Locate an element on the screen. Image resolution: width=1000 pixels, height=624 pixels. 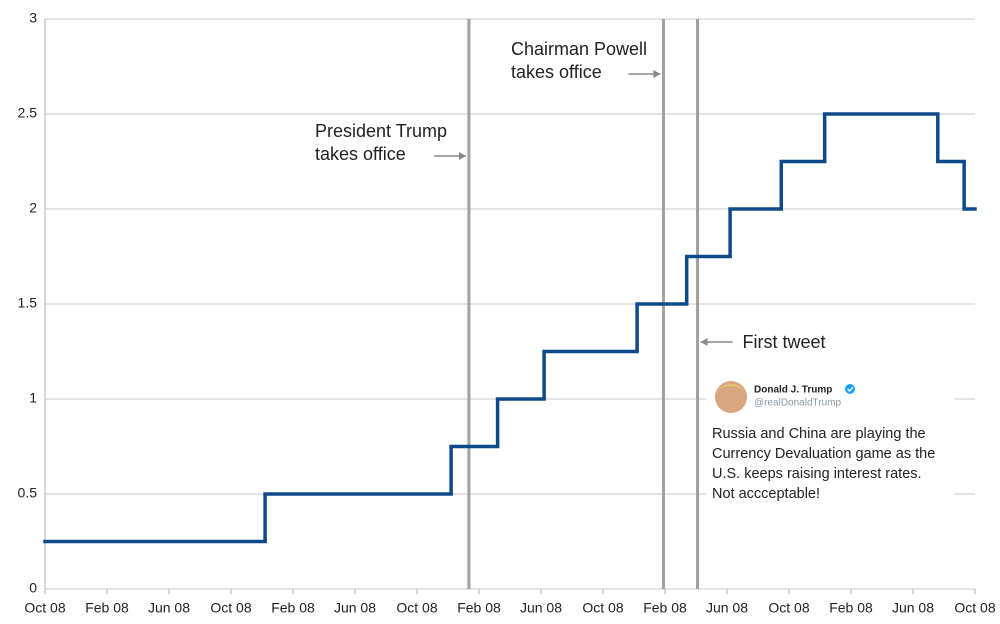
avatar is located at coordinates (731, 397).